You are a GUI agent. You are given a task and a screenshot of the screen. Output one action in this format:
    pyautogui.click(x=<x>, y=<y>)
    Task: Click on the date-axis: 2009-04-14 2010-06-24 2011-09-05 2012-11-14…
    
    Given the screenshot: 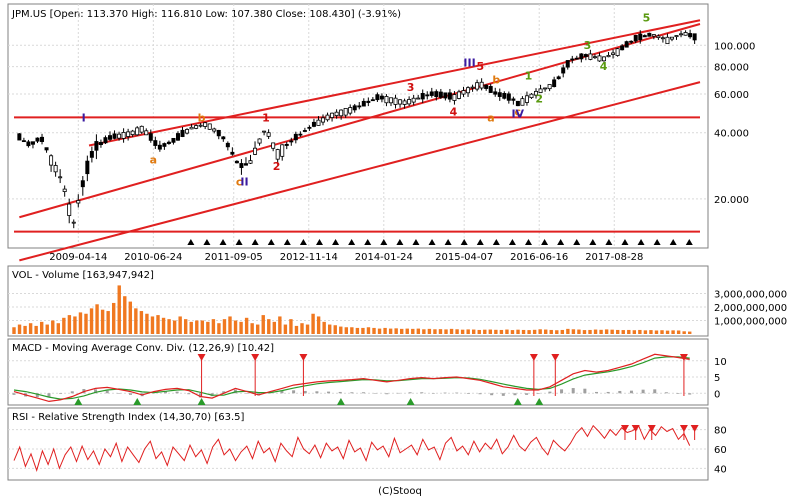 What is the action you would take?
    pyautogui.click(x=346, y=257)
    